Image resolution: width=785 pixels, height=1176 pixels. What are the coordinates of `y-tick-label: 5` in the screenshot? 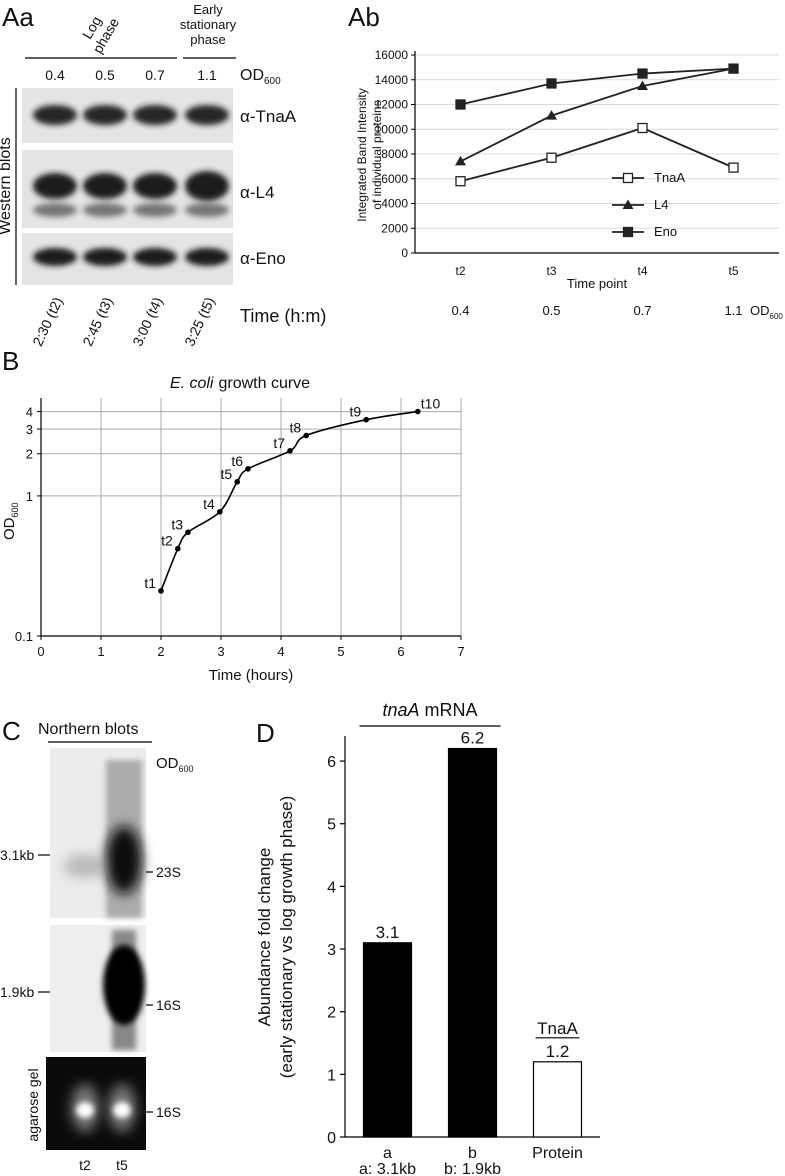 It's located at (331, 825).